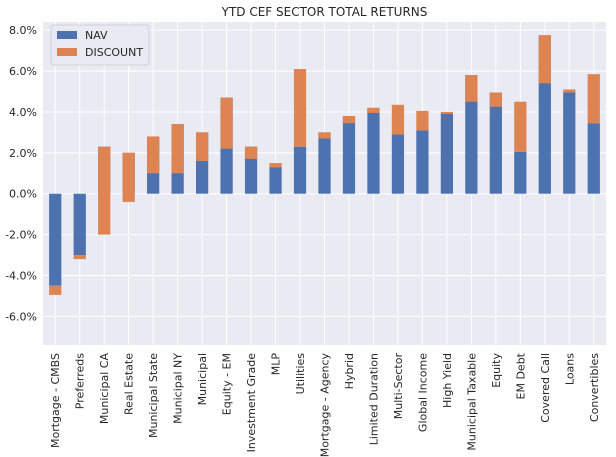 This screenshot has width=616, height=457. Describe the element at coordinates (300, 374) in the screenshot. I see `x-tick-label: Utilities` at that location.